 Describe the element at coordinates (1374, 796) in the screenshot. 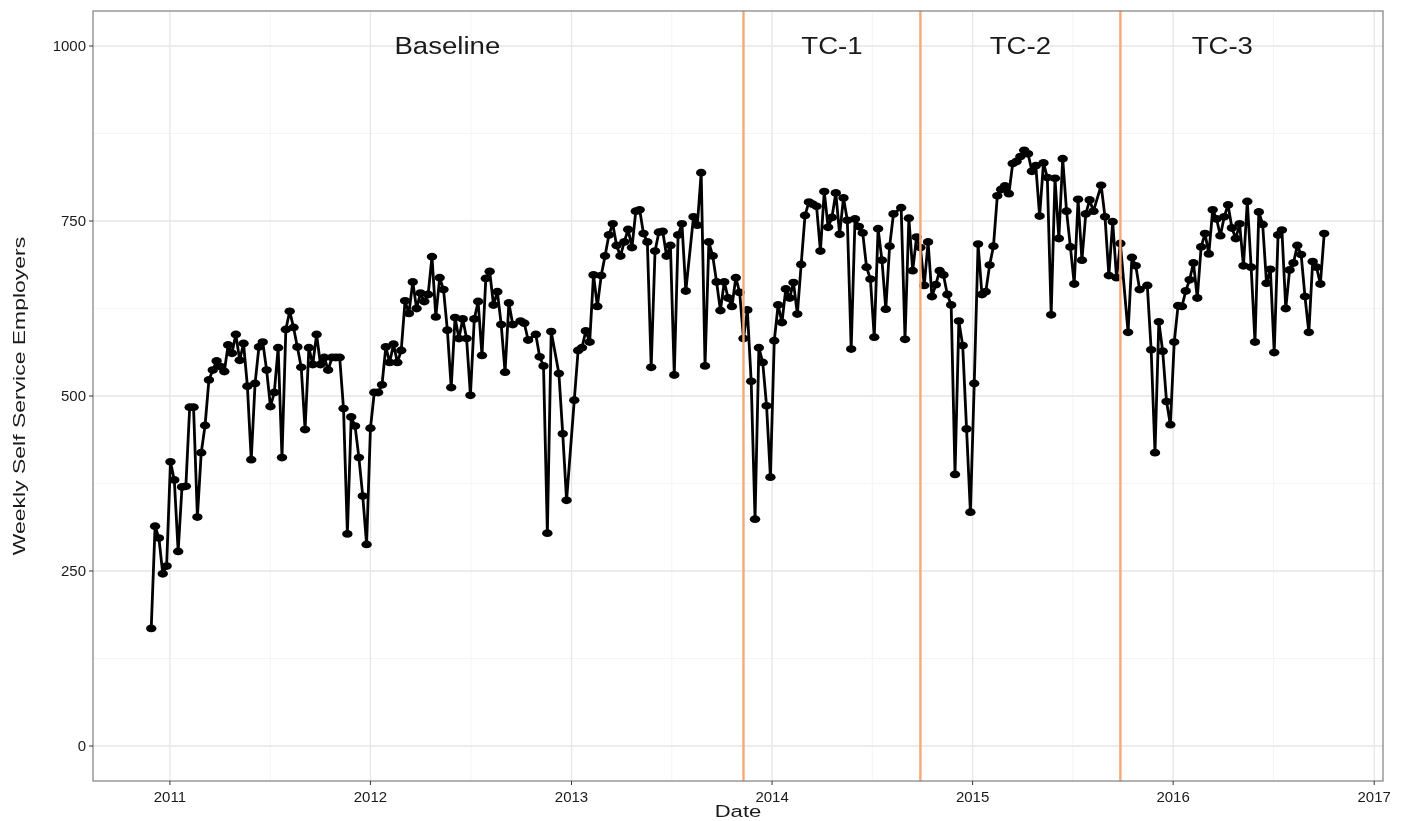

I see `x-tick-label: 2017` at that location.